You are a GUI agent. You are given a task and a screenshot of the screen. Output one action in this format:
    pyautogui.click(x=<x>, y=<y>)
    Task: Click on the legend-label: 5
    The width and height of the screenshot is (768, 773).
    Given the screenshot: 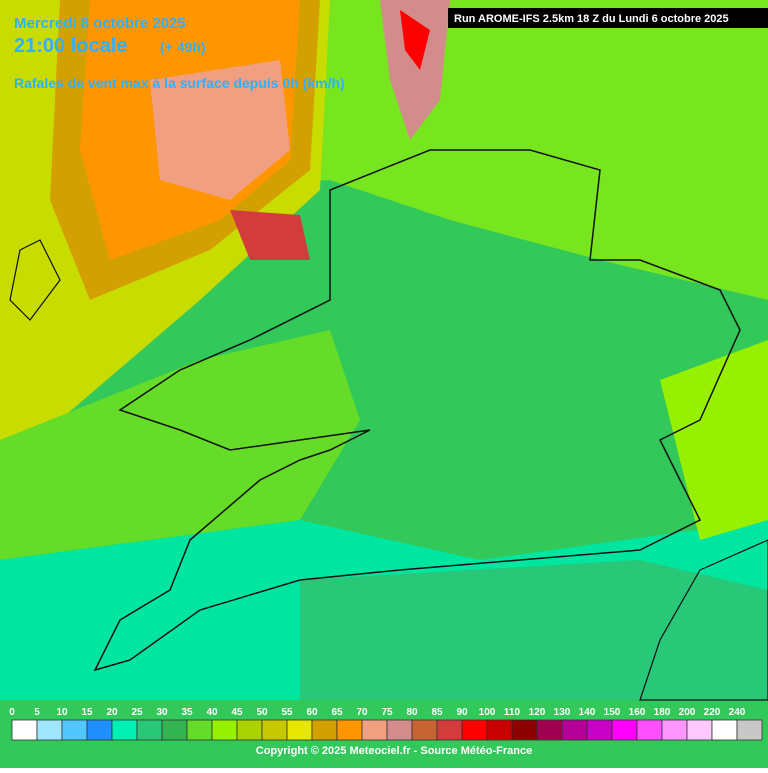 What is the action you would take?
    pyautogui.click(x=37, y=712)
    